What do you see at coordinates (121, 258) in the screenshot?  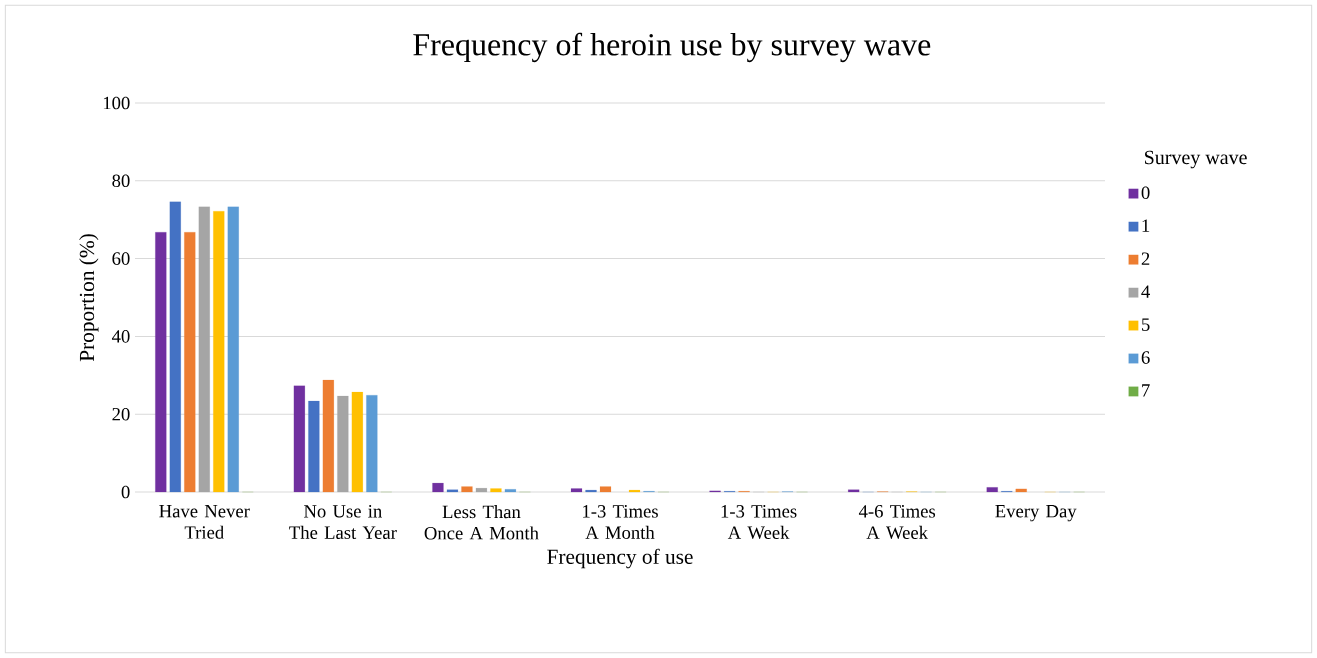 I see `y-tick-label: 60` at bounding box center [121, 258].